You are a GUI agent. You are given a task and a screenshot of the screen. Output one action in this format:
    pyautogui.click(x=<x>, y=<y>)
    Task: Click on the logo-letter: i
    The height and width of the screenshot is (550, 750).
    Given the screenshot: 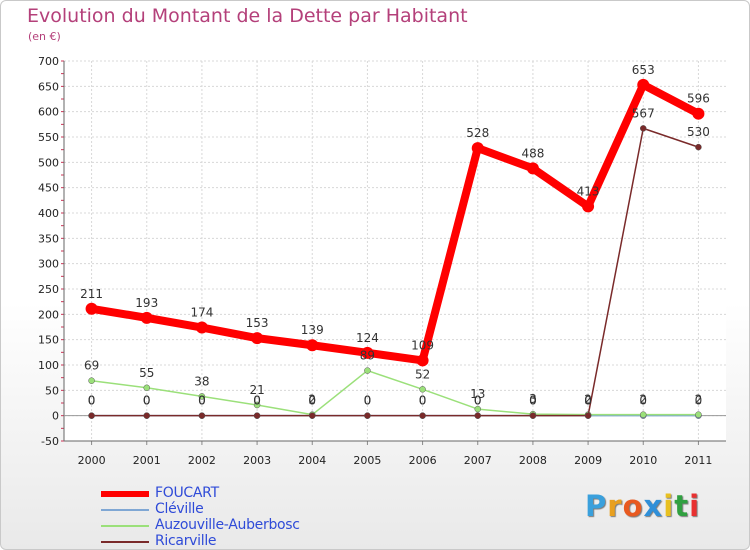 What is the action you would take?
    pyautogui.click(x=695, y=506)
    